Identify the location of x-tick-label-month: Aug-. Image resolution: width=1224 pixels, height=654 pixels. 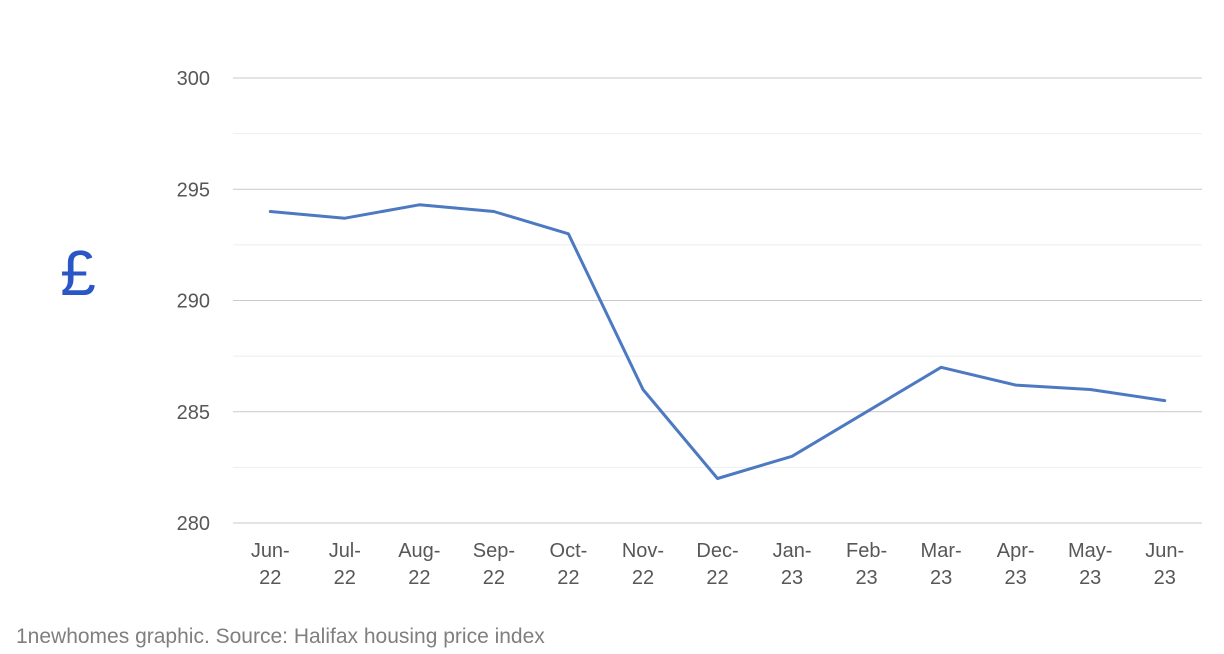
(419, 551).